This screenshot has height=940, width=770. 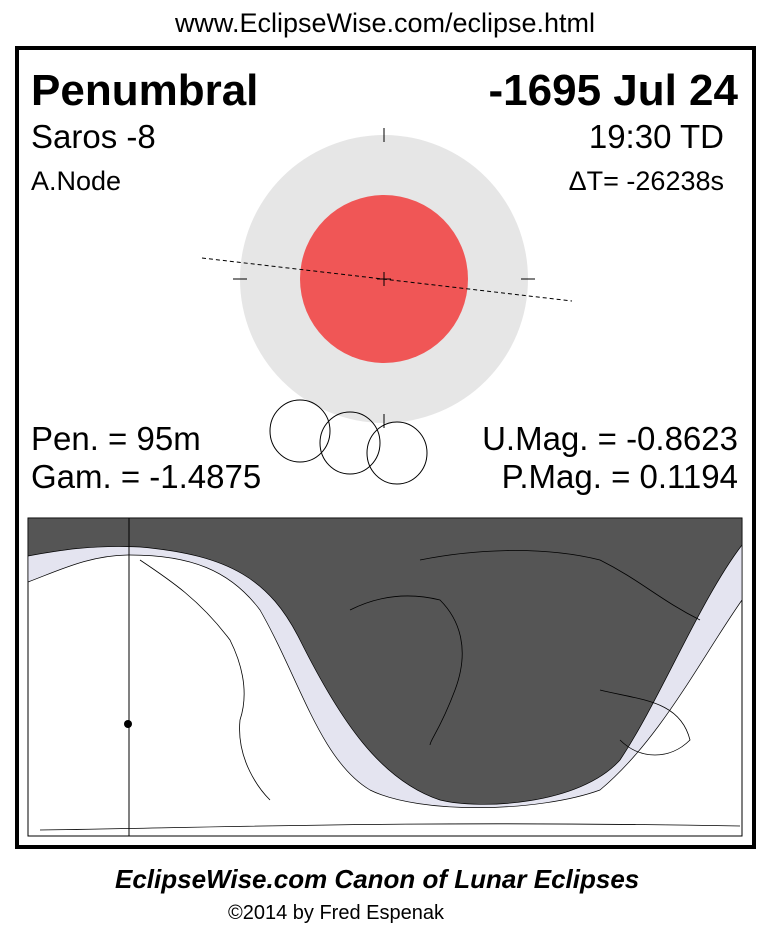 I want to click on eclipse-time: 19:30 TD, so click(x=656, y=136).